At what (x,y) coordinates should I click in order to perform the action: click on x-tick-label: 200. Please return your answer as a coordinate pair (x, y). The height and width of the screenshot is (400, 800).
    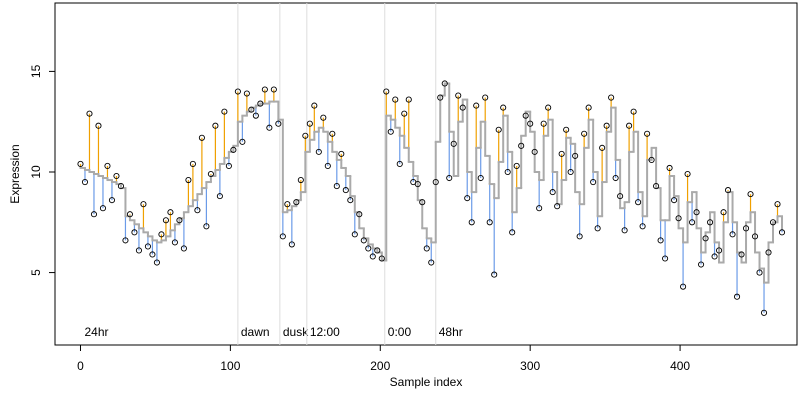
    Looking at the image, I should click on (380, 366).